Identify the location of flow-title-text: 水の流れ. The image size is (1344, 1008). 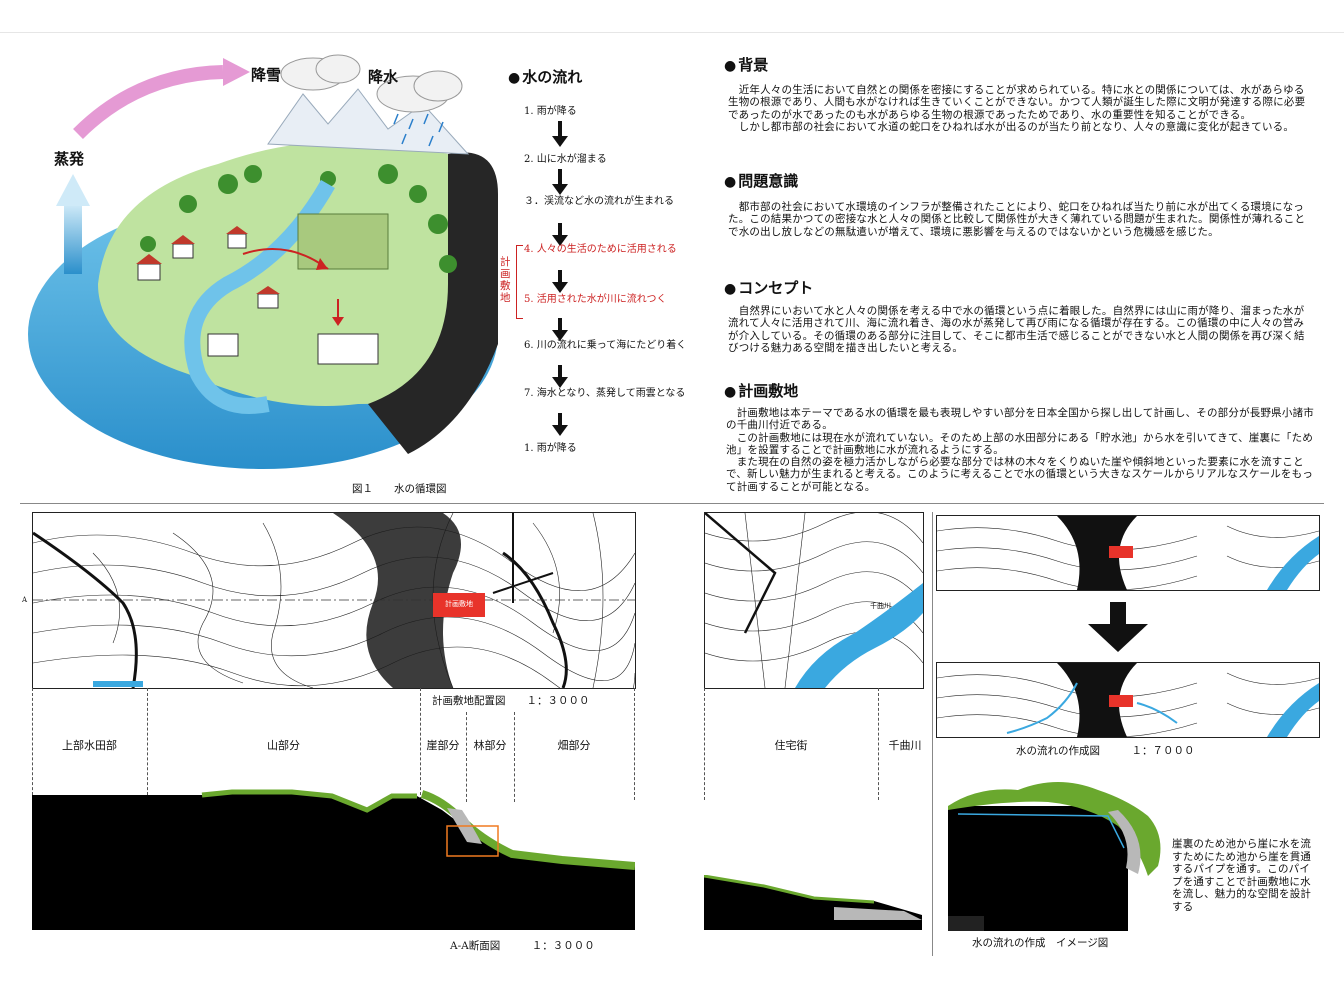
(552, 77).